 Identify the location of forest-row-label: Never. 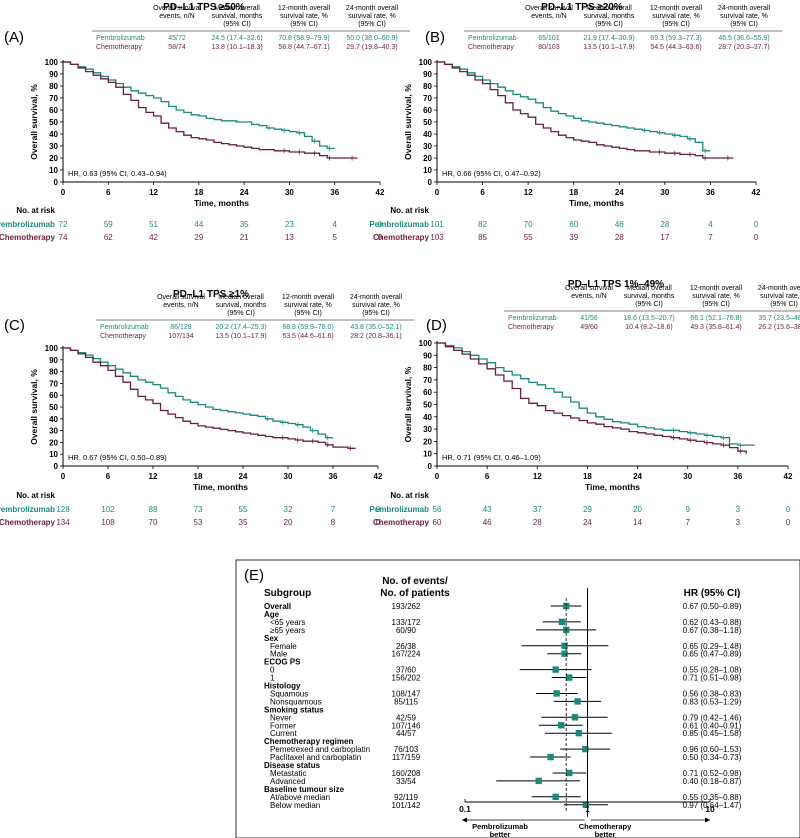
(281, 717).